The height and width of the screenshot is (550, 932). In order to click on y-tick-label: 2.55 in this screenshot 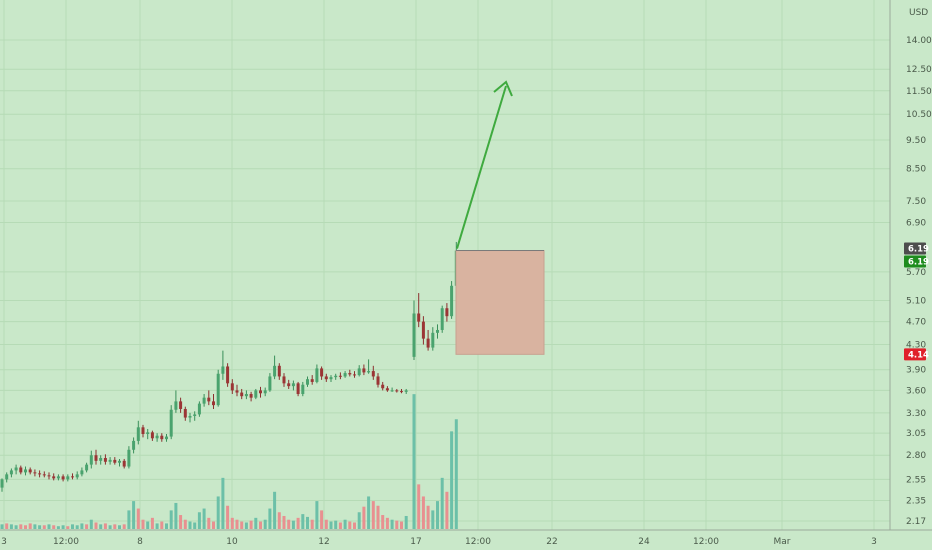, I will do `click(916, 480)`.